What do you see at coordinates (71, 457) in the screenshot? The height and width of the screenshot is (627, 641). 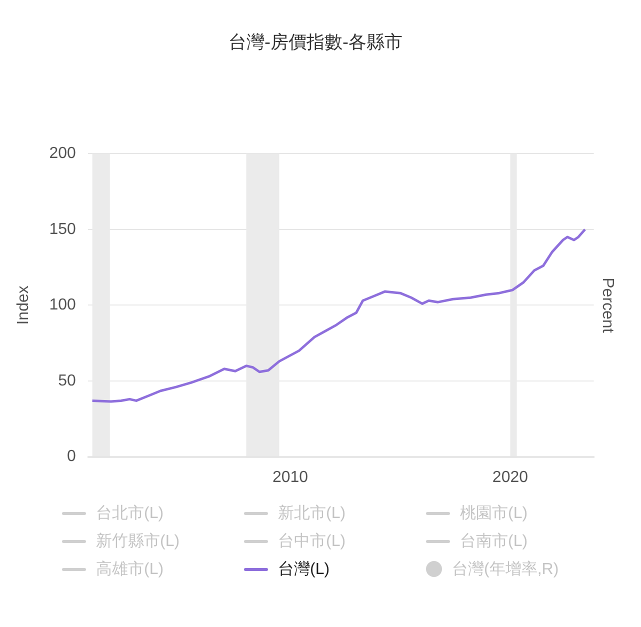 I see `y-tick-label: 0` at bounding box center [71, 457].